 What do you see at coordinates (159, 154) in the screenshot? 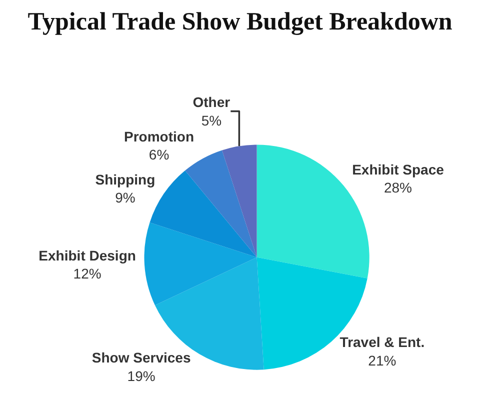
I see `data-label: 6%` at bounding box center [159, 154].